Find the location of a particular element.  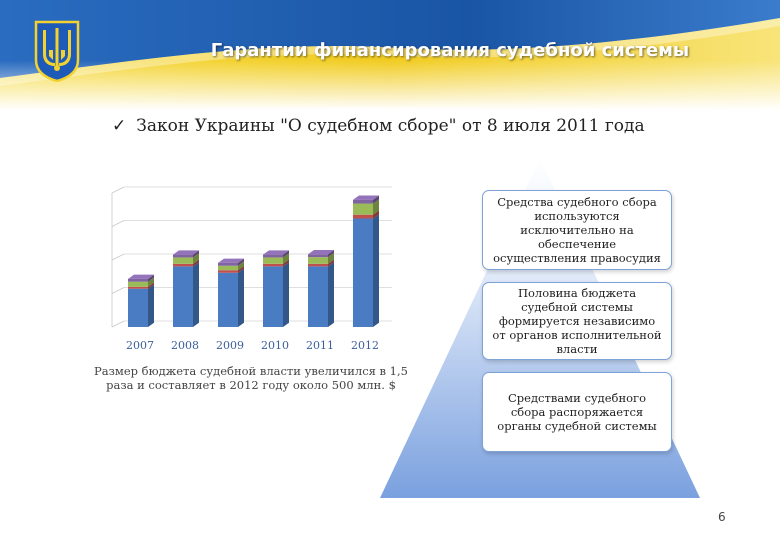

x-tick-label: 2009 is located at coordinates (230, 345).